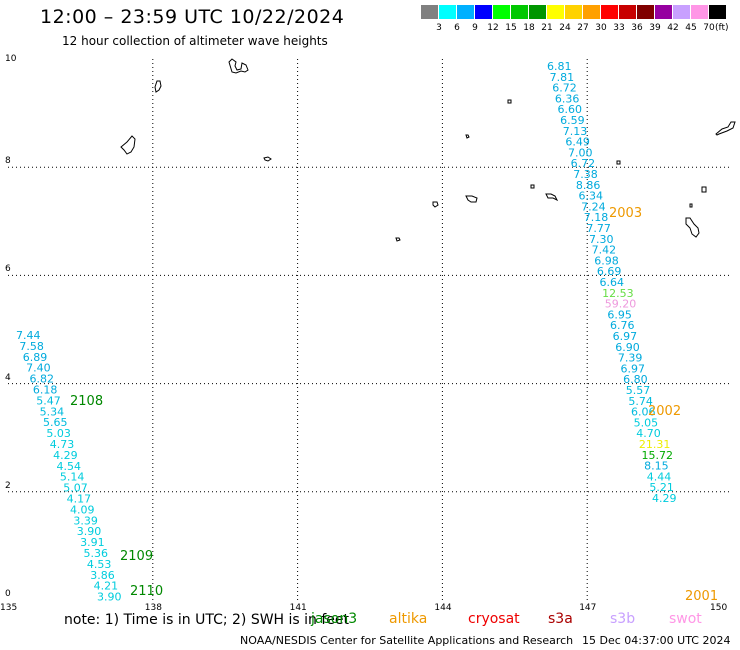 Image resolution: width=740 pixels, height=650 pixels. Describe the element at coordinates (583, 163) in the screenshot. I see `wave-height-label: 6.72` at that location.